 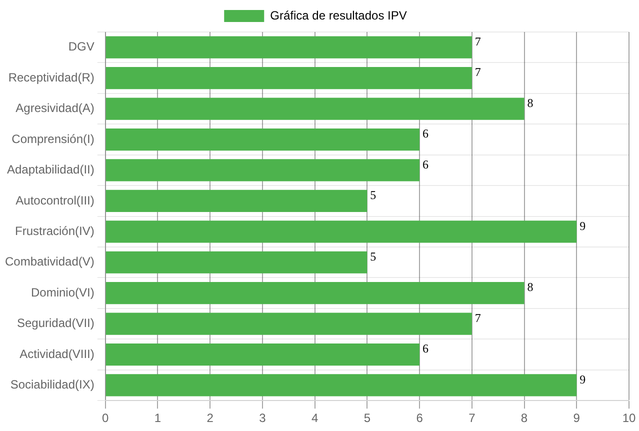 What do you see at coordinates (158, 418) in the screenshot?
I see `x-tick-label: 1` at bounding box center [158, 418].